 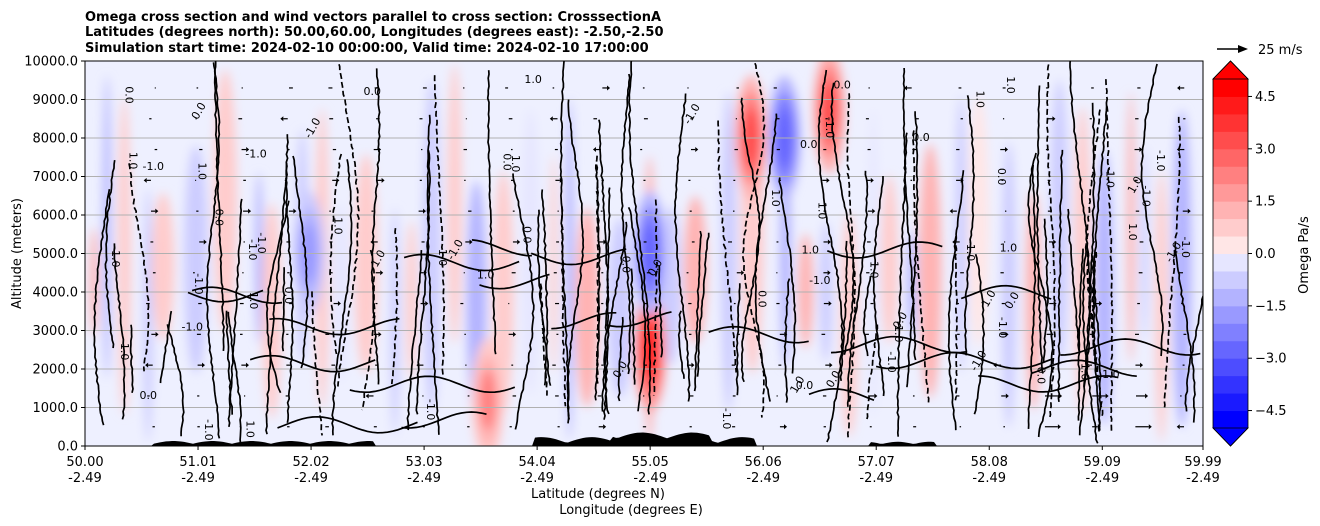 I want to click on y-tick-label: 7000.0, so click(x=56, y=177).